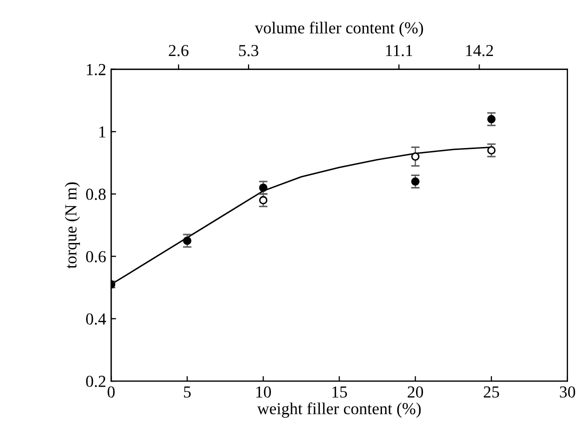 The width and height of the screenshot is (585, 433). I want to click on x-axis-title: weight filler content (%), so click(339, 410).